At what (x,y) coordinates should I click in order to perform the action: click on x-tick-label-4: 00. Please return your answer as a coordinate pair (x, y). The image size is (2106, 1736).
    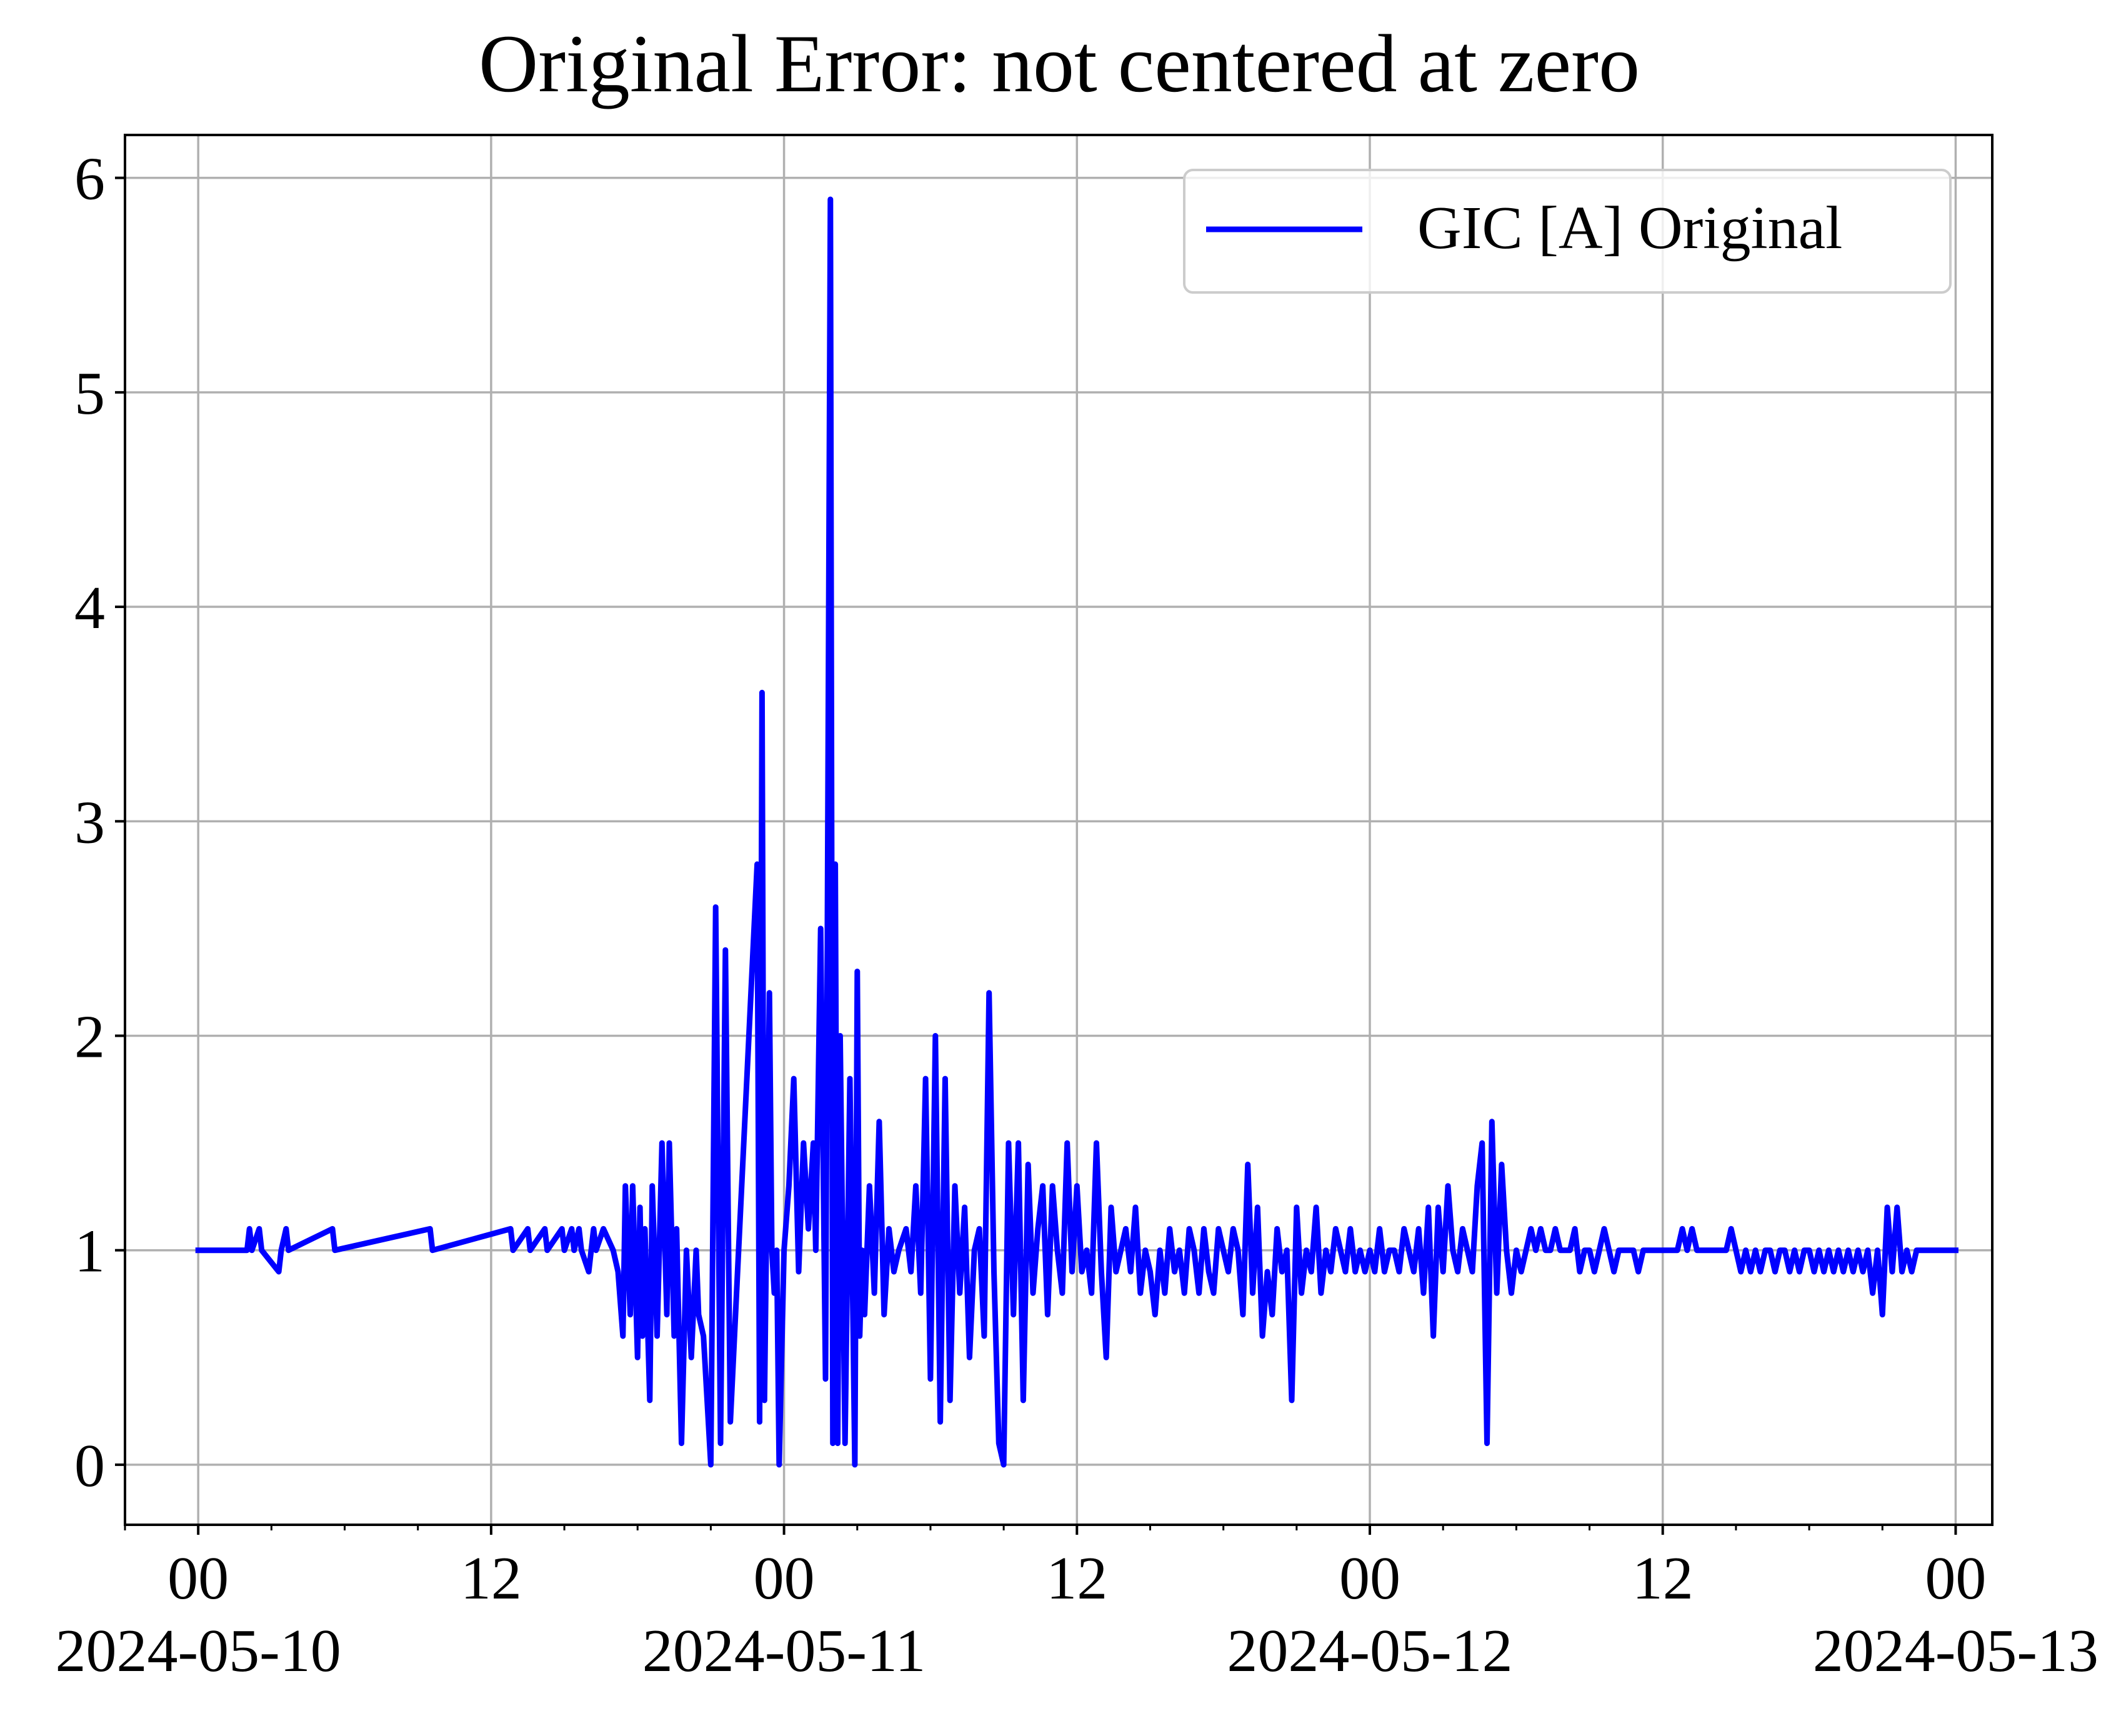
    Looking at the image, I should click on (1369, 1578).